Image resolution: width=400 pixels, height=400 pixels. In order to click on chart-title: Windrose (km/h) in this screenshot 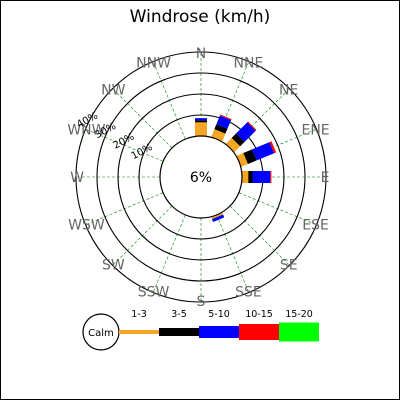, I will do `click(200, 17)`.